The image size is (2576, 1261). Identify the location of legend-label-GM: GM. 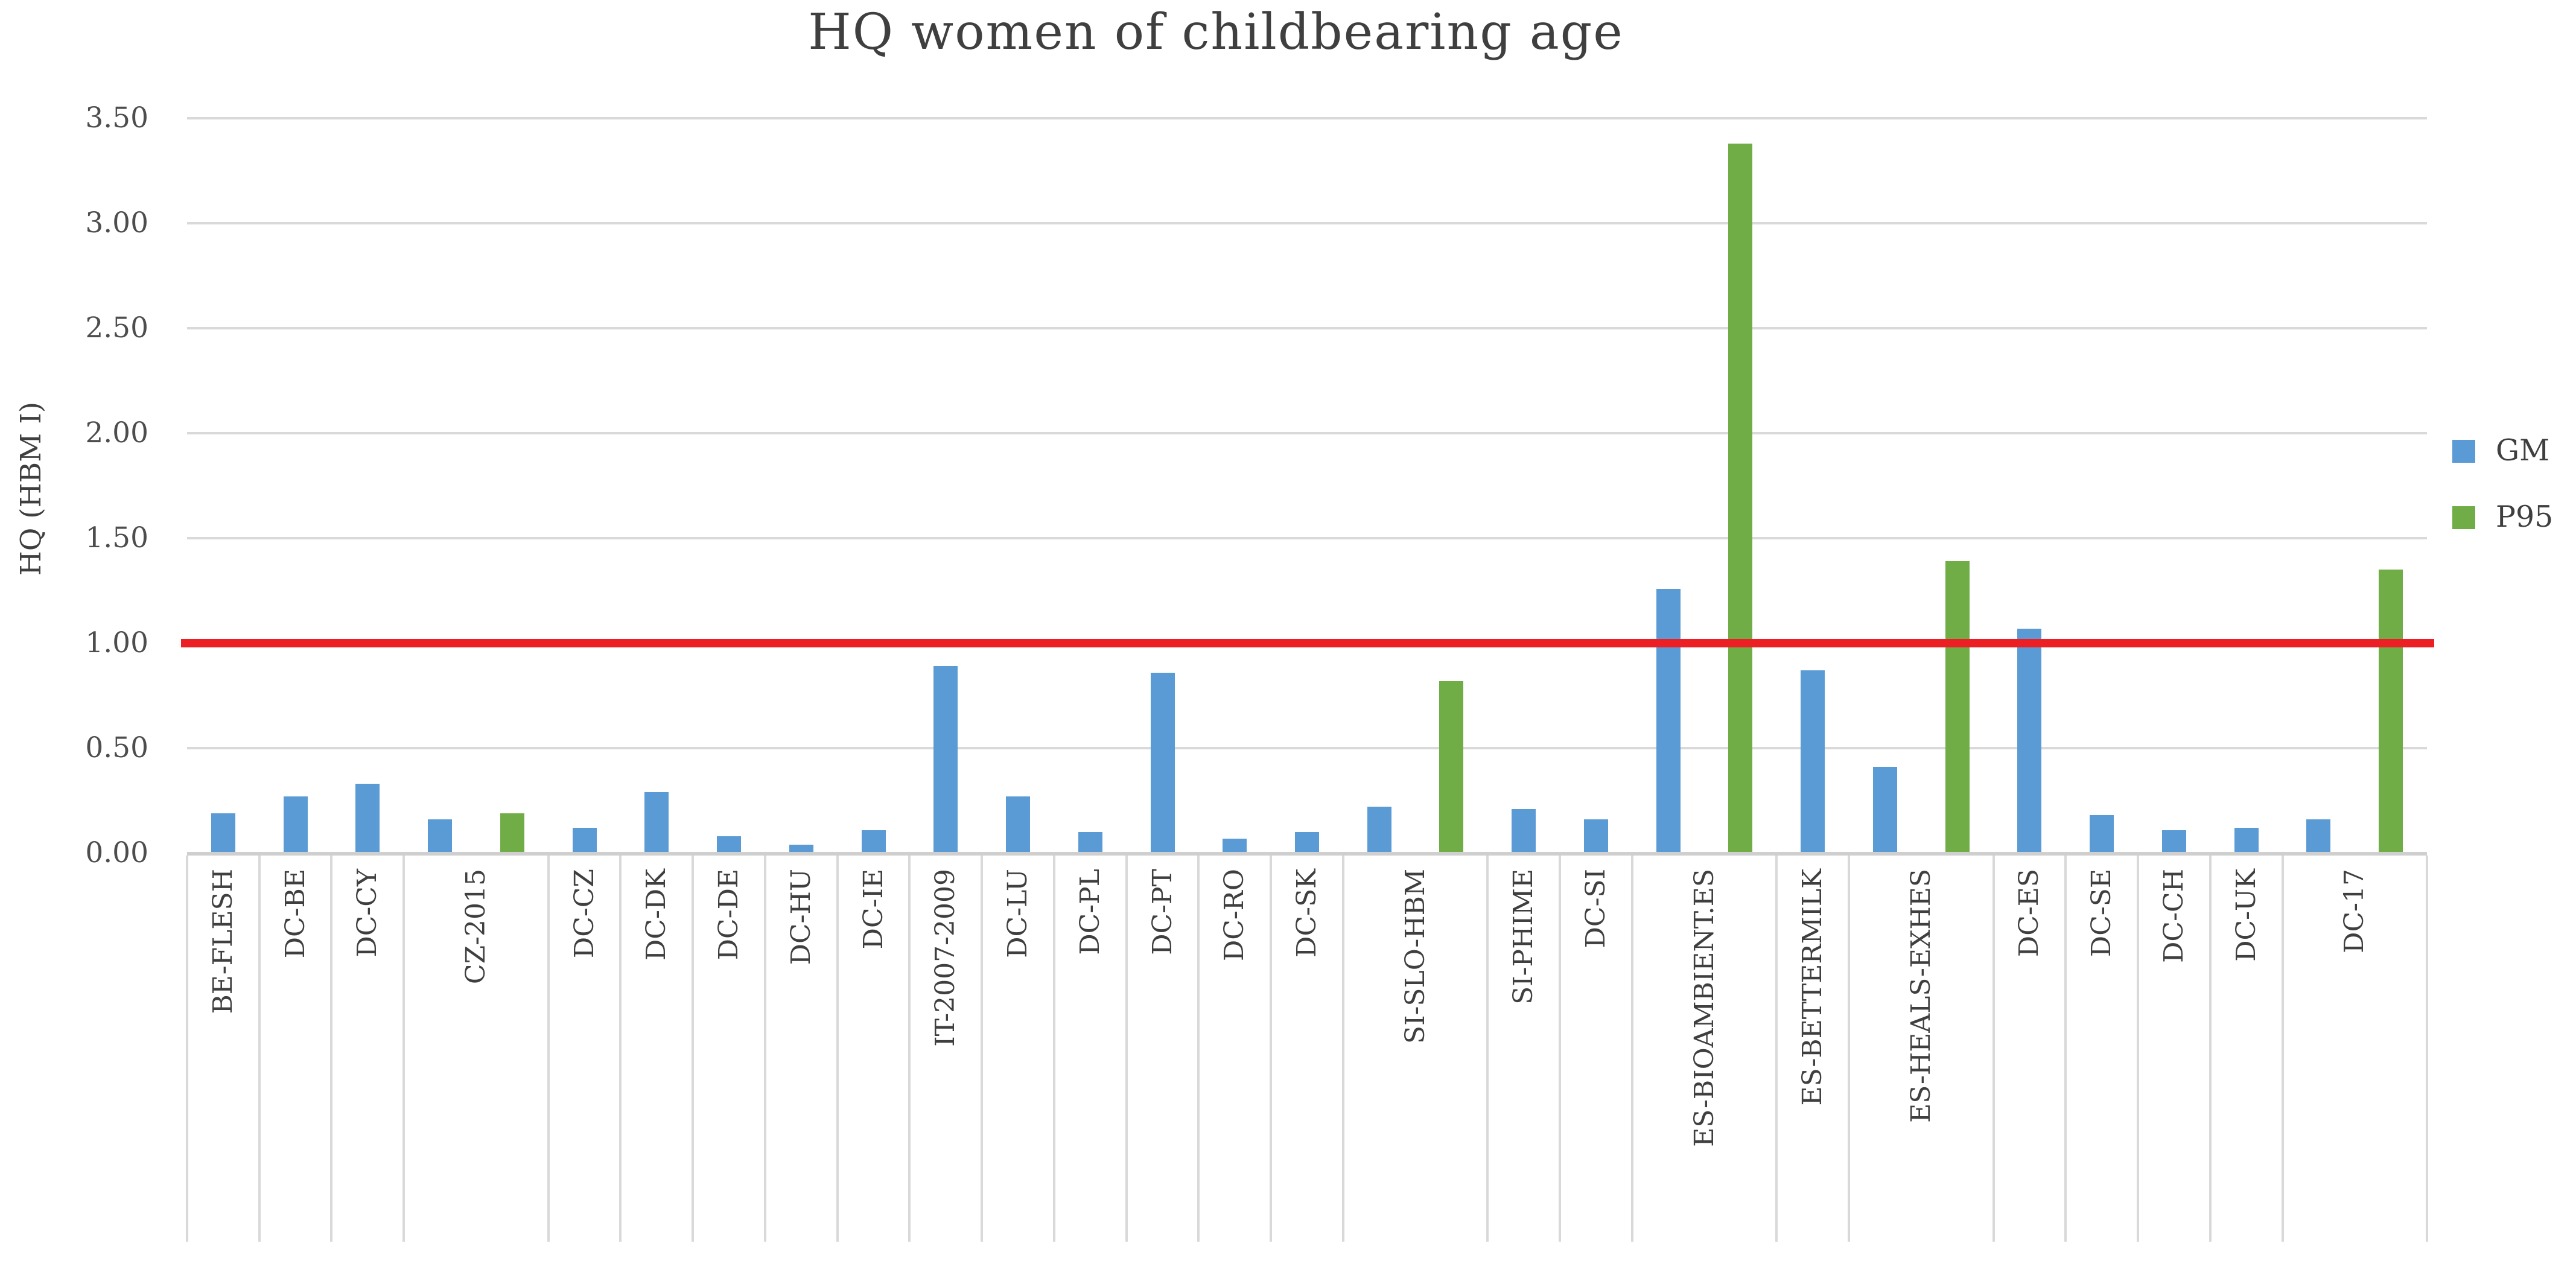
(2523, 450).